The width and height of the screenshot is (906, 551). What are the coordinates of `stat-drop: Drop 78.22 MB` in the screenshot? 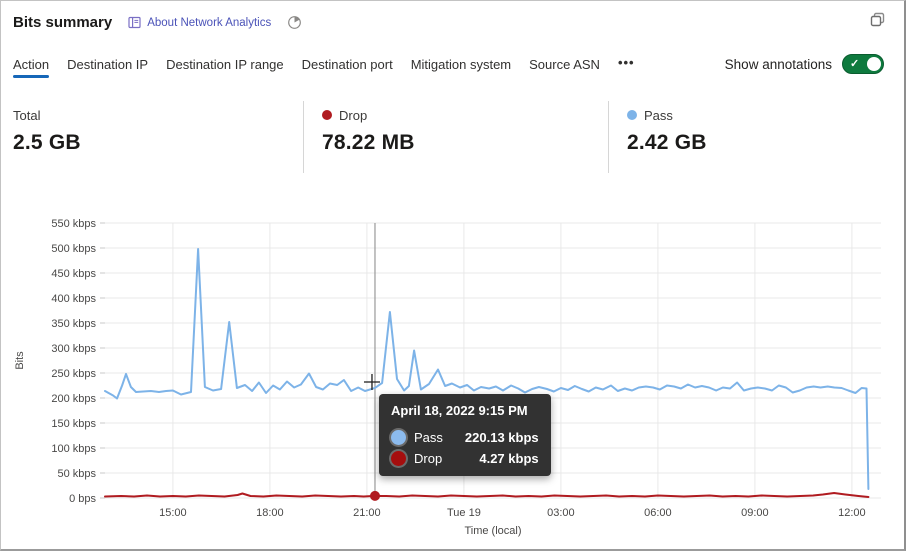 It's located at (455, 137).